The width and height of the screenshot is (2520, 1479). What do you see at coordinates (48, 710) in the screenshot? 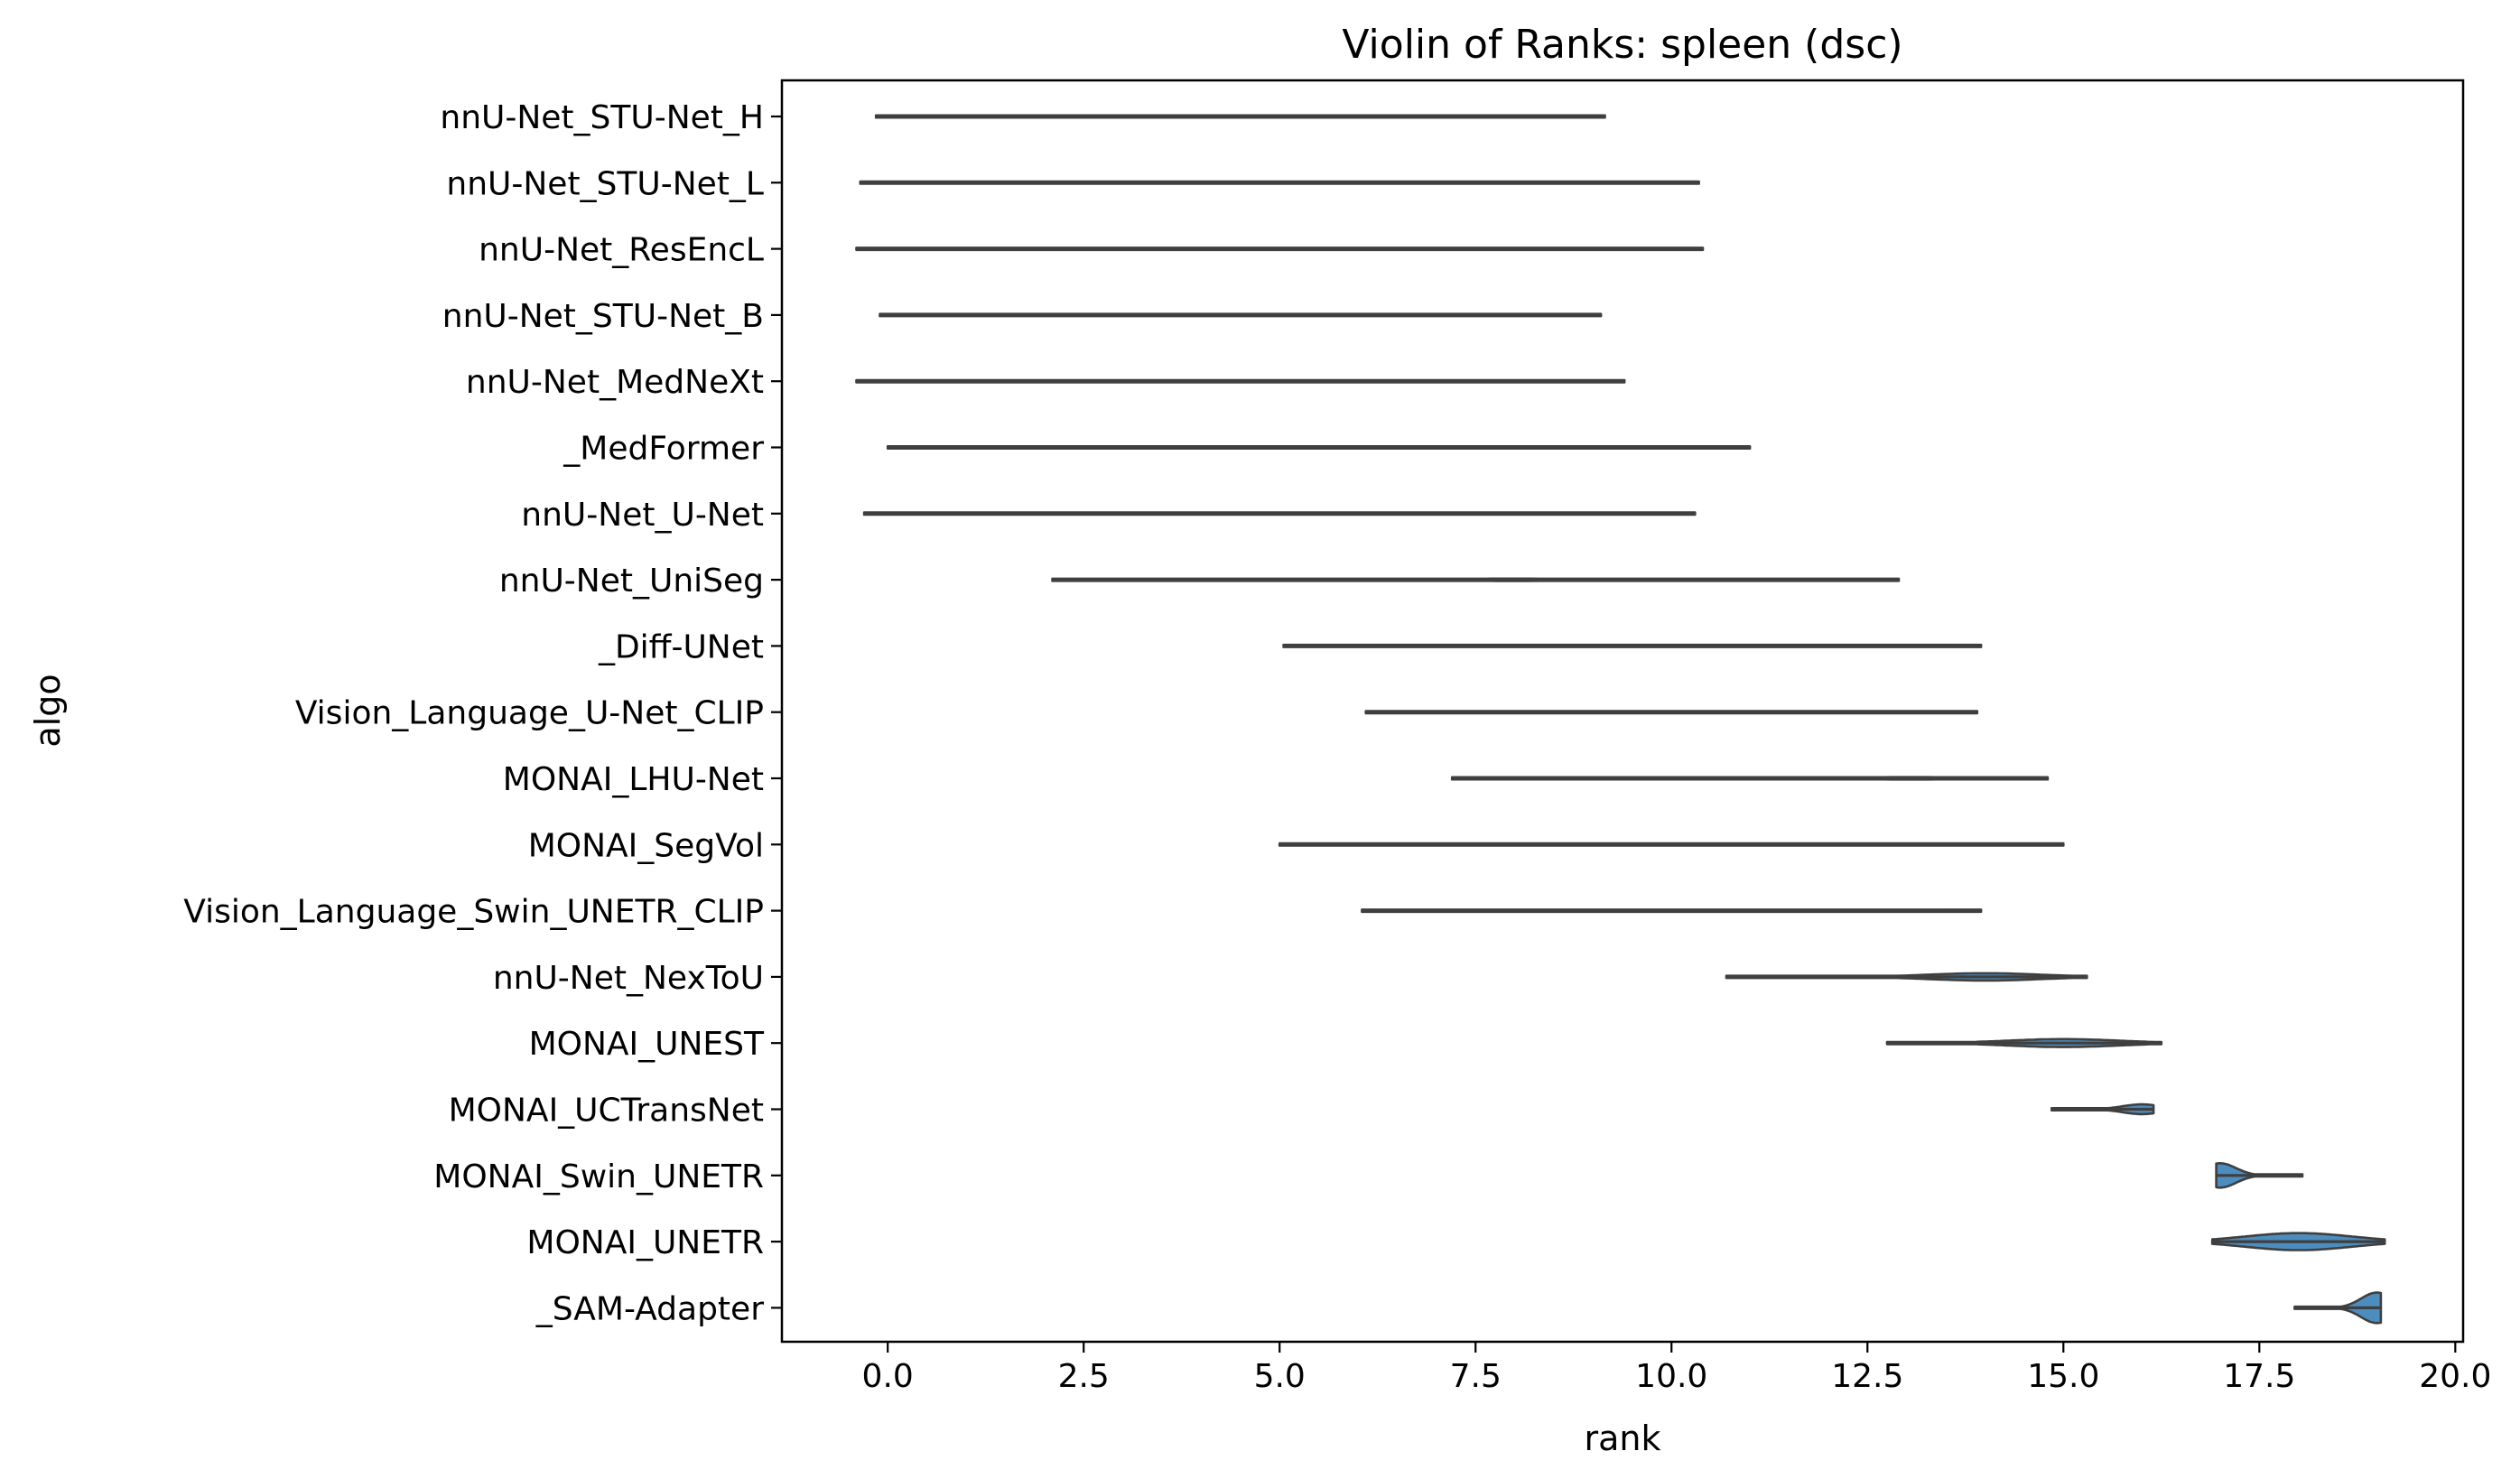
I see `y-axis-label: algo` at bounding box center [48, 710].